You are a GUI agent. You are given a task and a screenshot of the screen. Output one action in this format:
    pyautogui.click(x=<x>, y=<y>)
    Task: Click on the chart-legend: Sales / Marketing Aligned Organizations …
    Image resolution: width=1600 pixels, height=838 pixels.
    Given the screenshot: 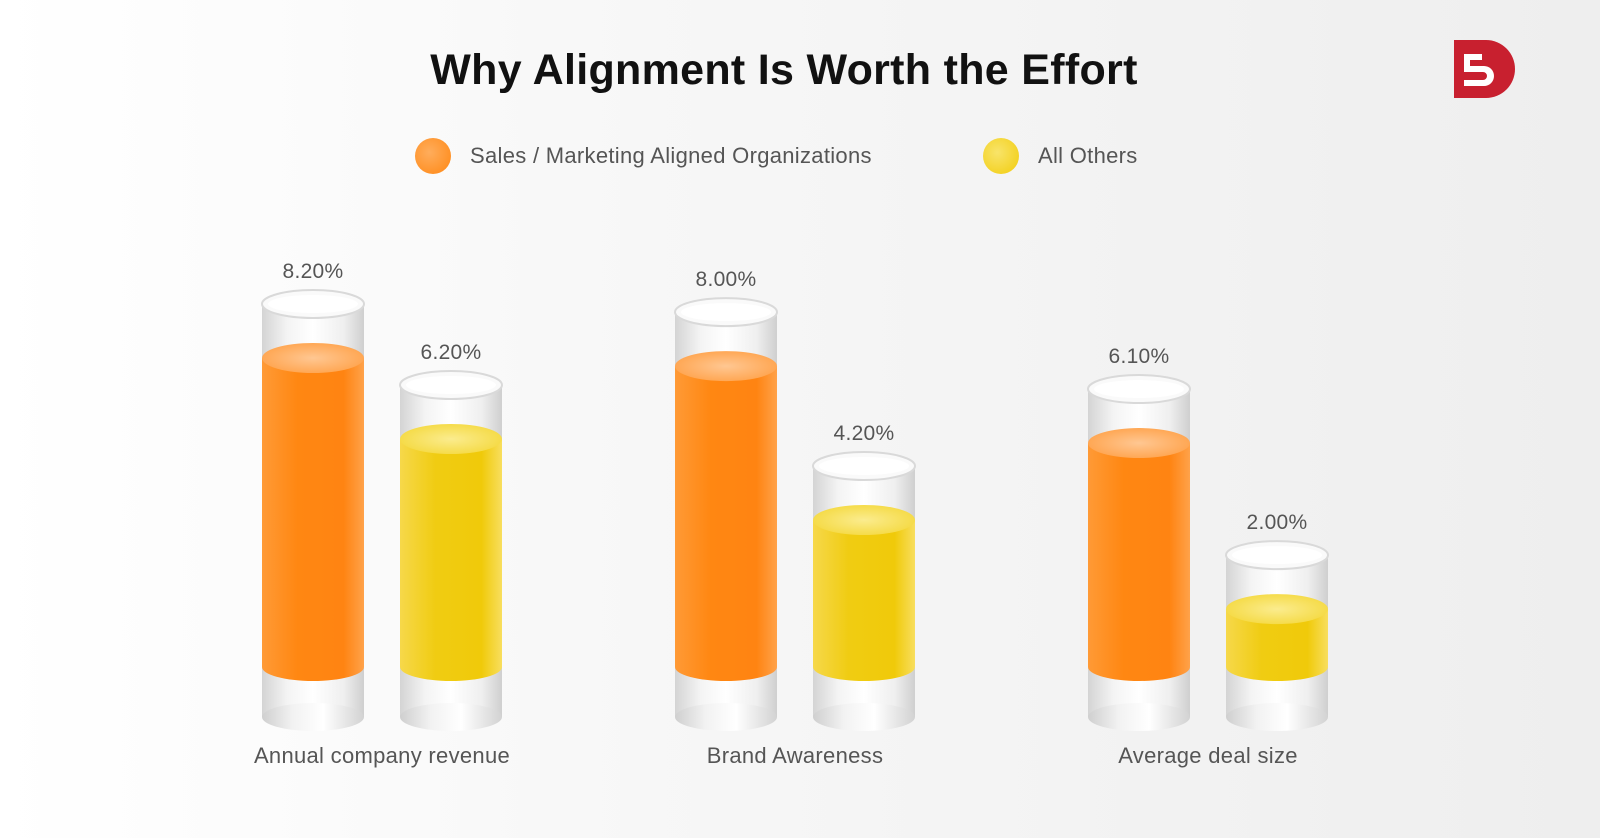 What is the action you would take?
    pyautogui.click(x=800, y=156)
    